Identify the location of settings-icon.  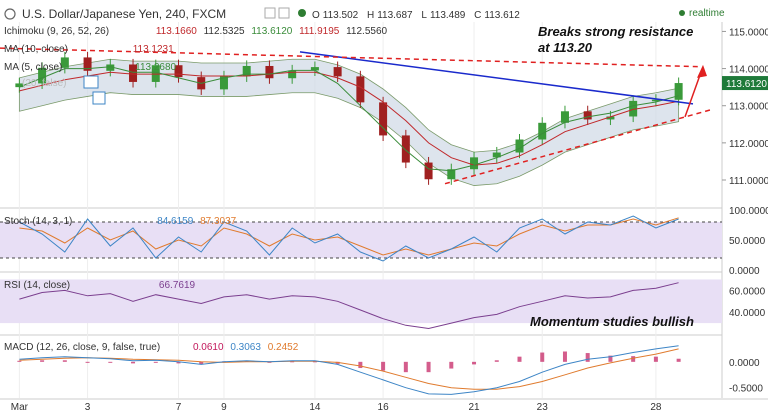
(284, 13).